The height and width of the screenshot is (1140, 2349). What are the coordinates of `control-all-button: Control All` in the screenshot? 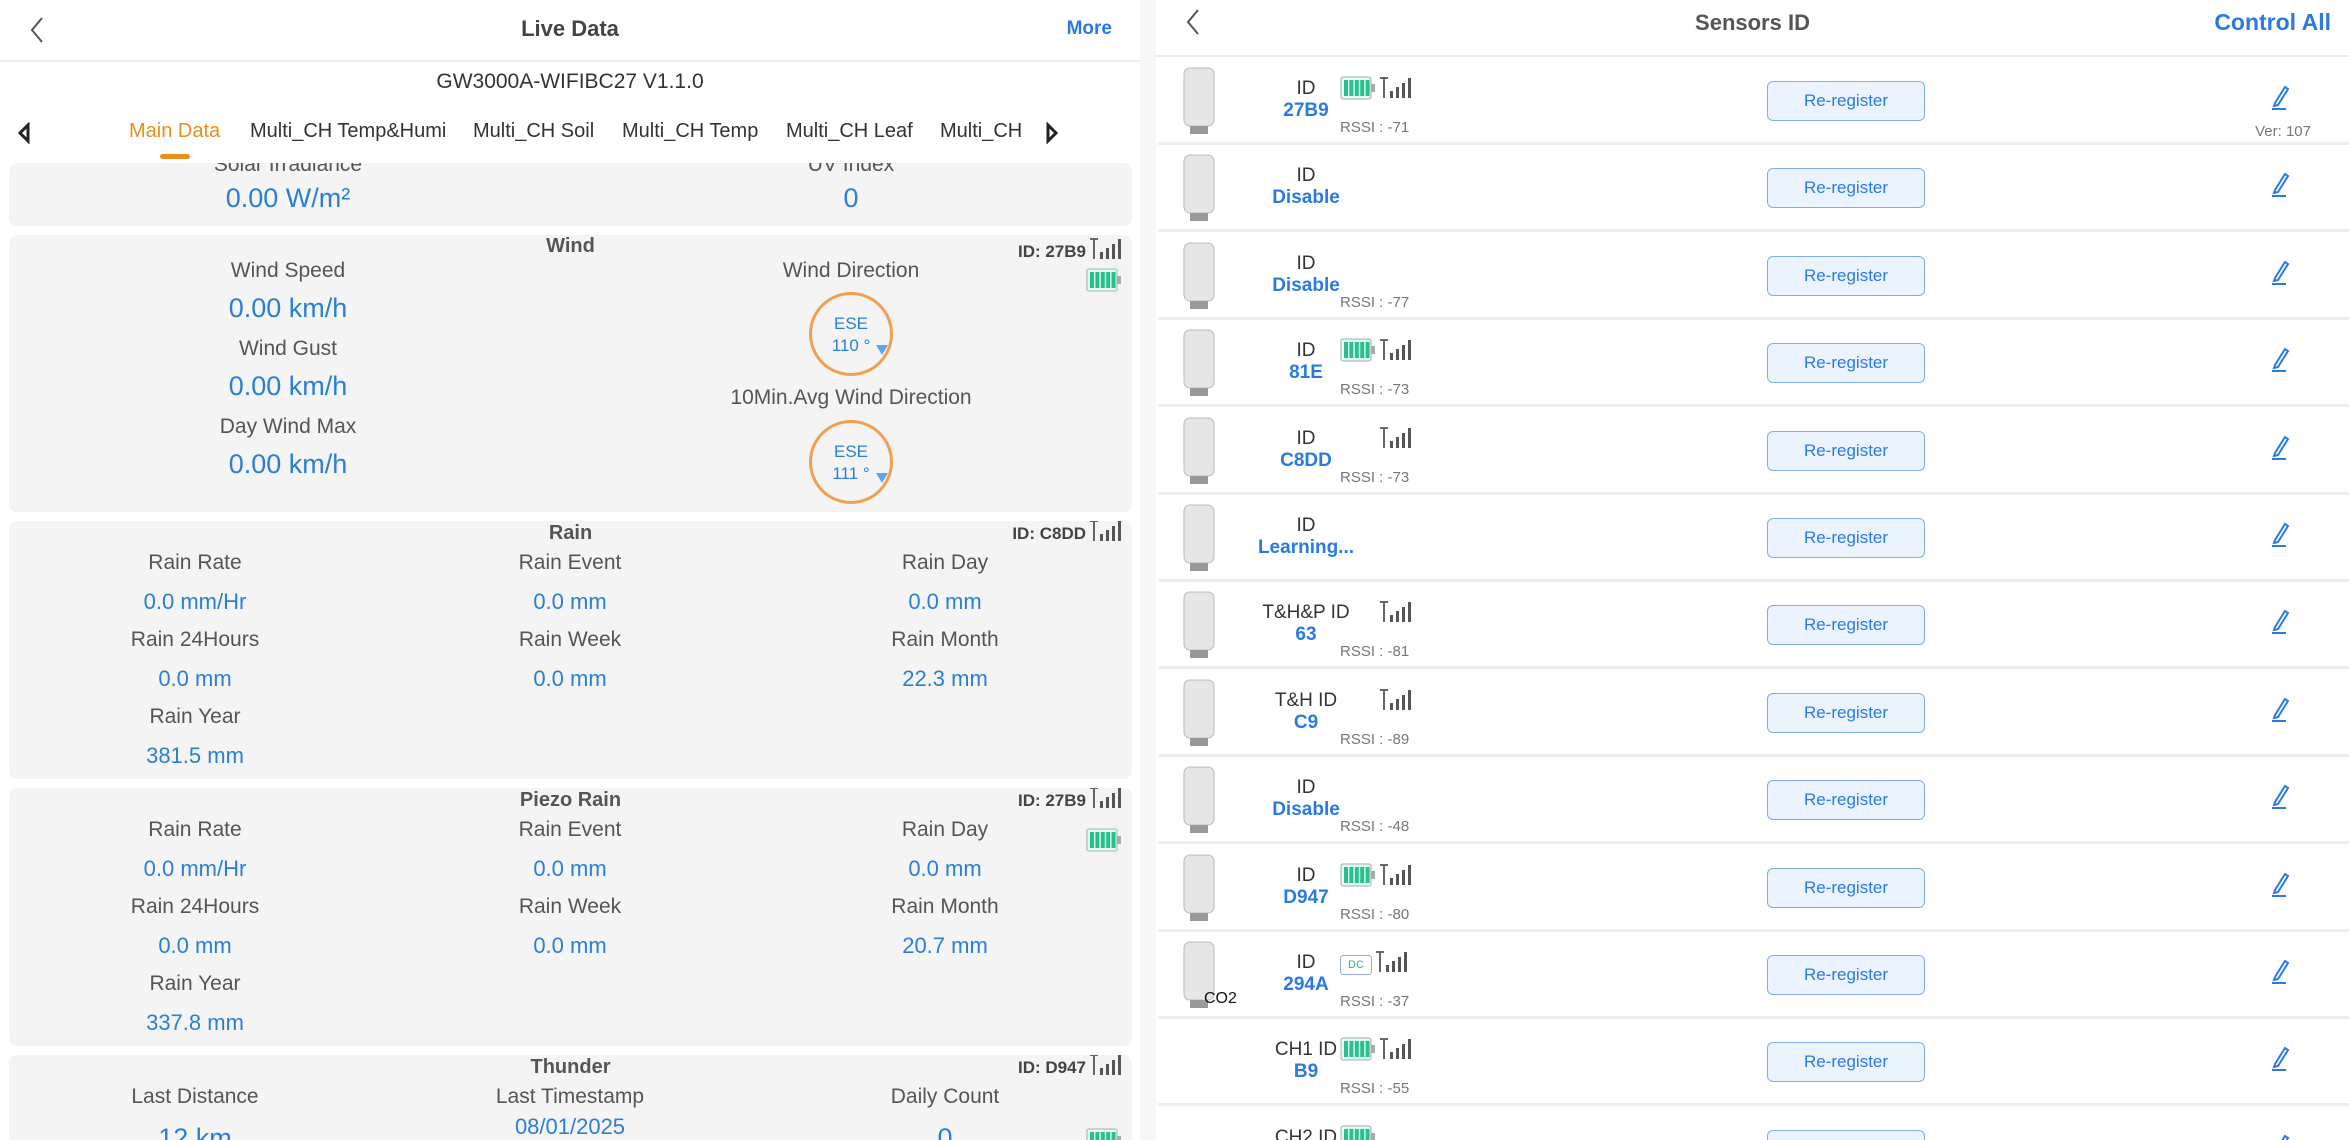 It's located at (2272, 22).